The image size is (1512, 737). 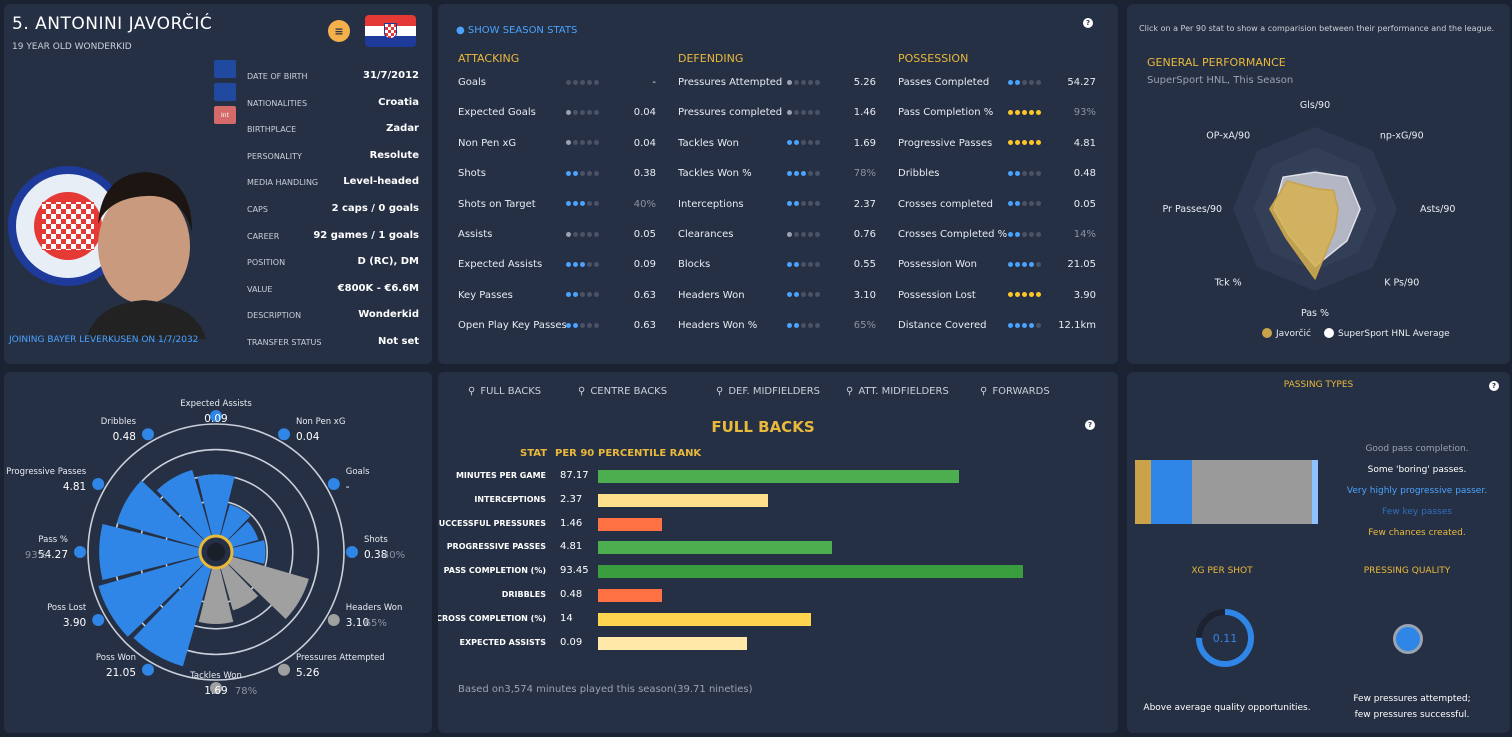 What do you see at coordinates (997, 84) in the screenshot?
I see `season-stat-row: Passes Completed 54.27` at bounding box center [997, 84].